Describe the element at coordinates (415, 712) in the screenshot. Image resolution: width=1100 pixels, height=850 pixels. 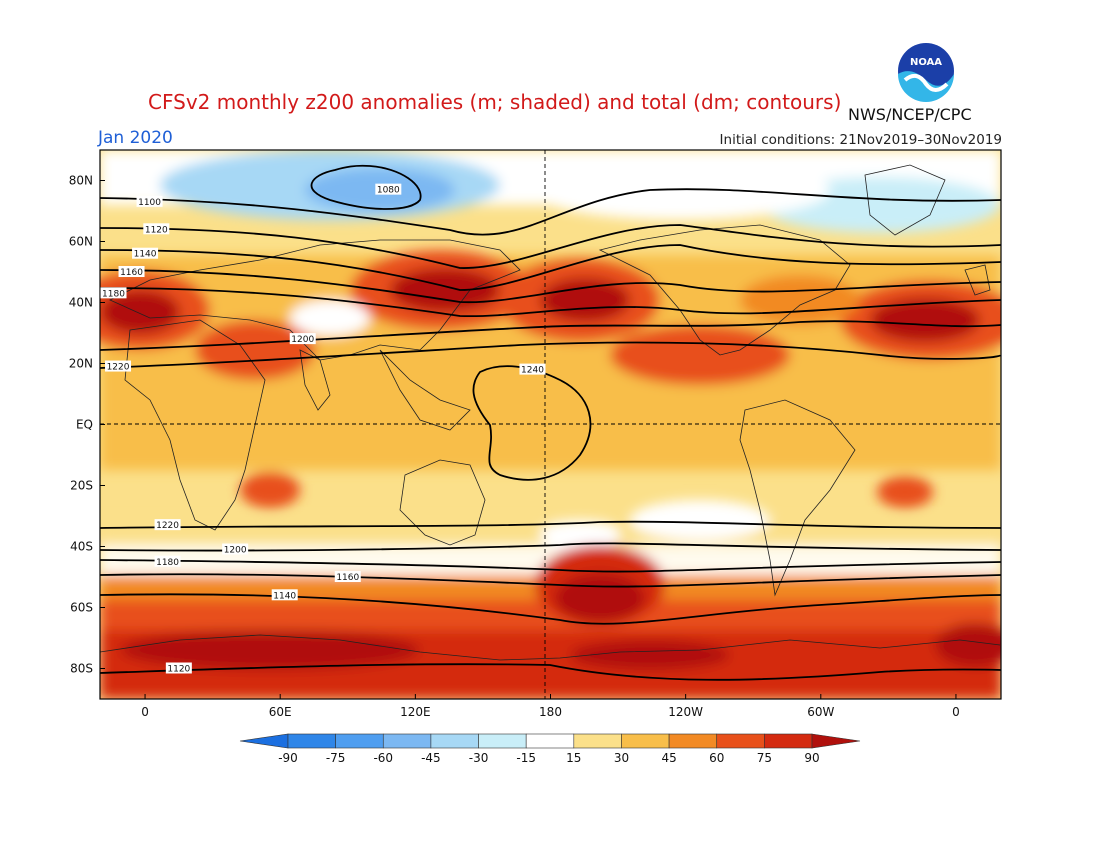
I see `lon-tick-label: 120E` at that location.